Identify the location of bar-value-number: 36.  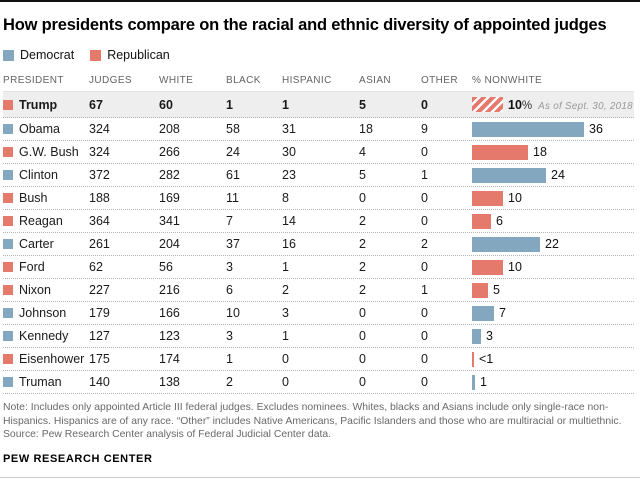
(596, 129).